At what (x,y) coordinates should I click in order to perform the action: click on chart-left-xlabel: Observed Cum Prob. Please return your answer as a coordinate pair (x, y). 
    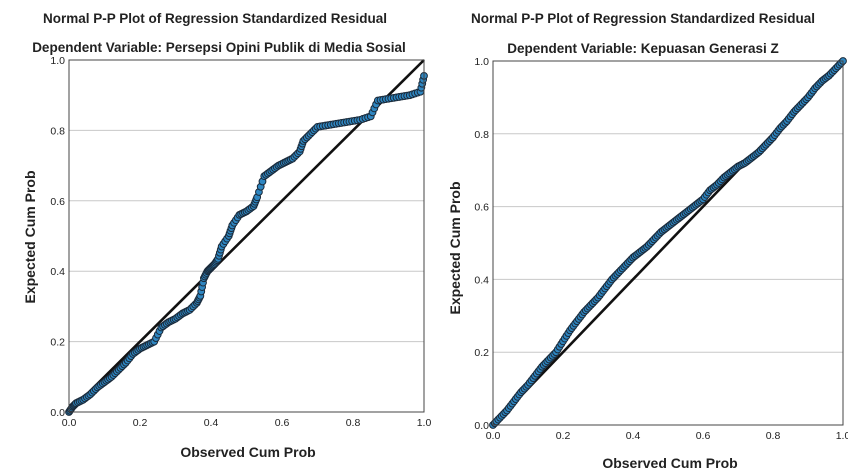
    Looking at the image, I should click on (247, 452).